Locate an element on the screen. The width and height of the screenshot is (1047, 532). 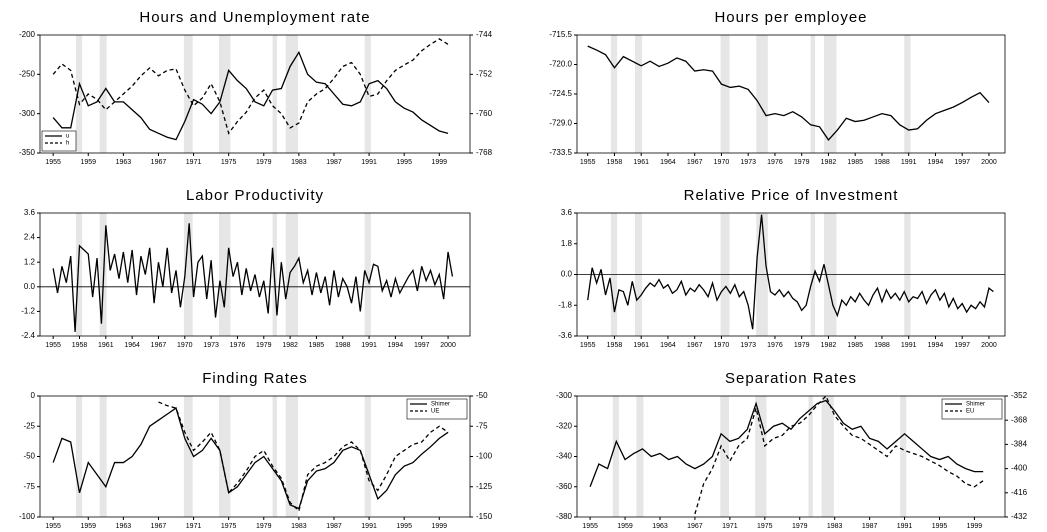
y-tick-label: -300 is located at coordinates (564, 395).